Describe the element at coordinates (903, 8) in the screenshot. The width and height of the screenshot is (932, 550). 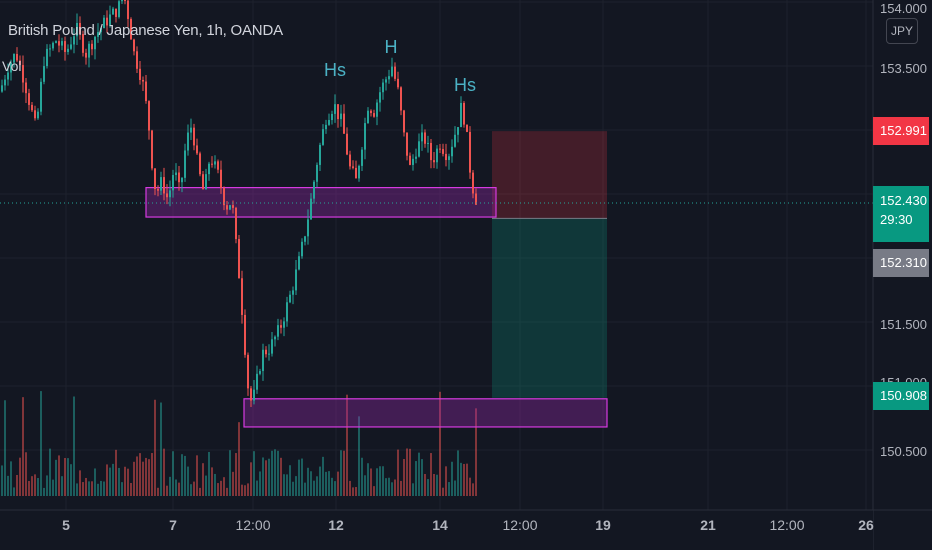
I see `price-tick: 154.000` at that location.